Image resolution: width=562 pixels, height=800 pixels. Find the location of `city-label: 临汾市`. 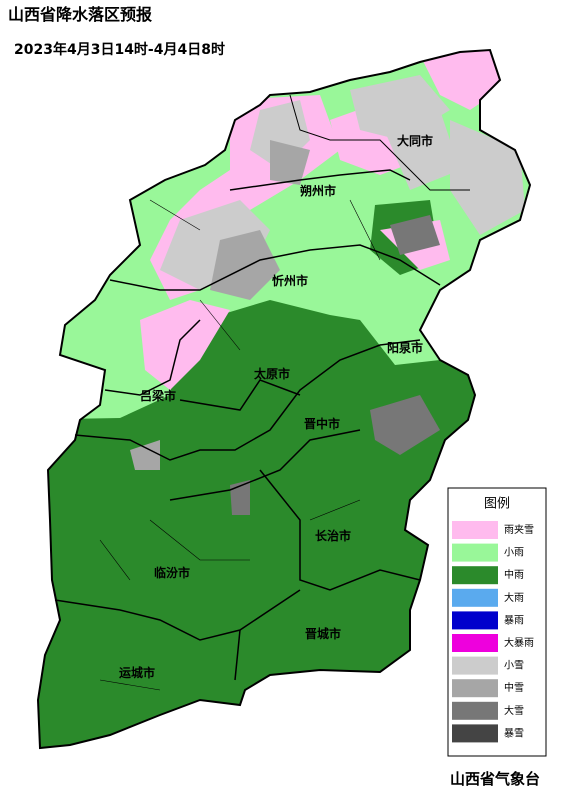

city-label: 临汾市 is located at coordinates (172, 572).